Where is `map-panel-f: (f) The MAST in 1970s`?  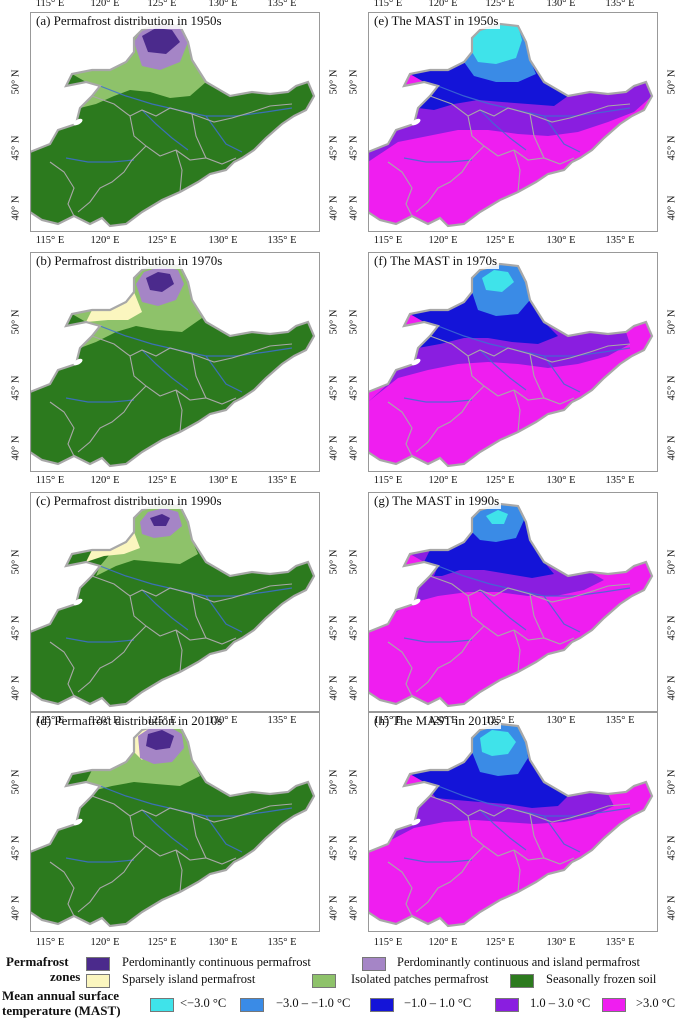
map-panel-f: (f) The MAST in 1970s is located at coordinates (513, 362).